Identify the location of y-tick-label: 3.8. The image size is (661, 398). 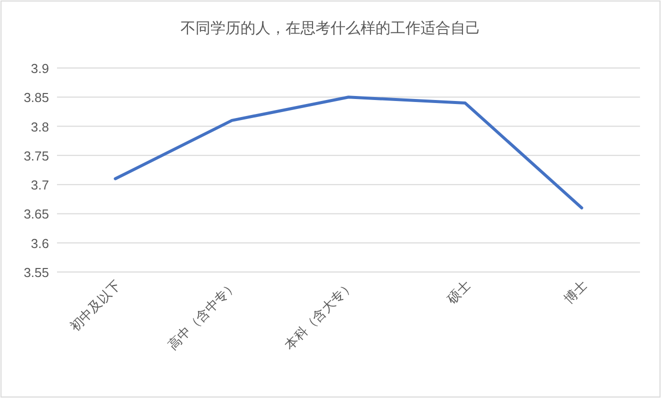
(39, 126).